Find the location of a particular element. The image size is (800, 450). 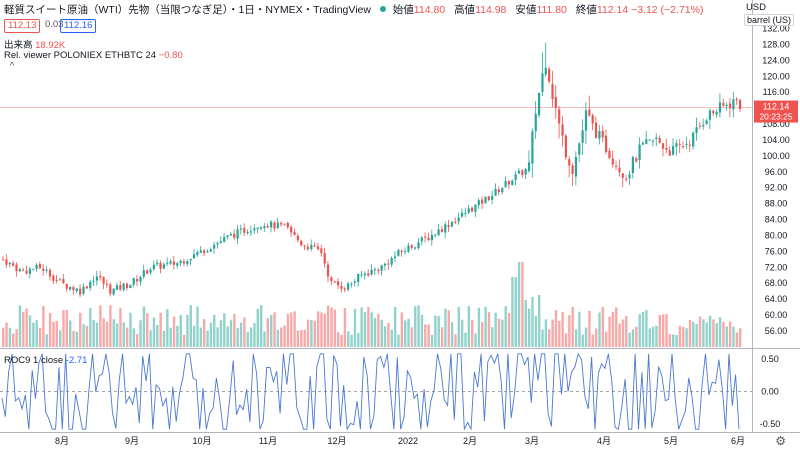

collapse-chevron-icon: ^ is located at coordinates (12, 66).